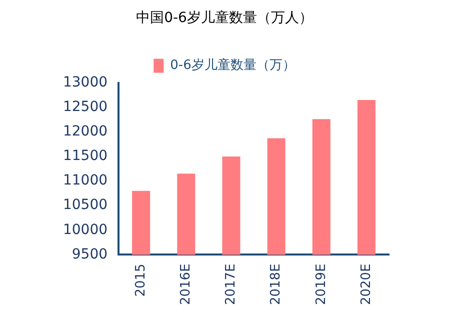 The height and width of the screenshot is (314, 451). I want to click on x-tick-label: 2017E, so click(231, 285).